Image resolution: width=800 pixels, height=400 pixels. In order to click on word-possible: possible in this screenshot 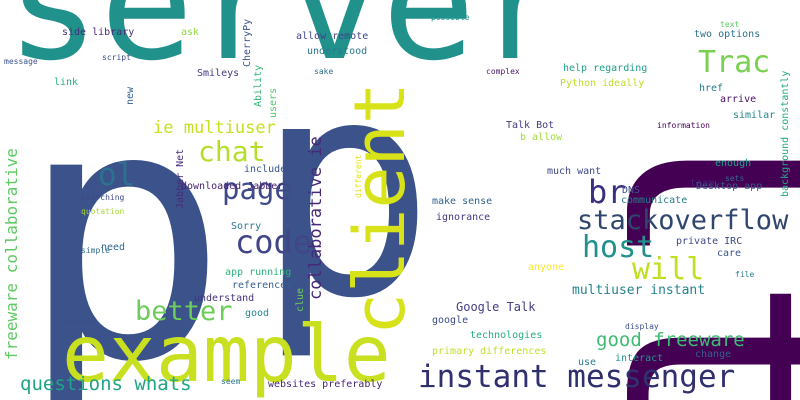, I will do `click(450, 17)`.